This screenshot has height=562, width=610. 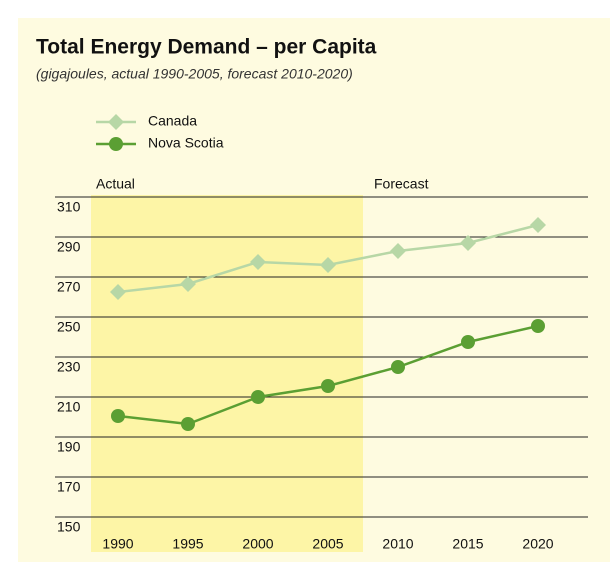 What do you see at coordinates (397, 544) in the screenshot?
I see `x-tick-label: 2010` at bounding box center [397, 544].